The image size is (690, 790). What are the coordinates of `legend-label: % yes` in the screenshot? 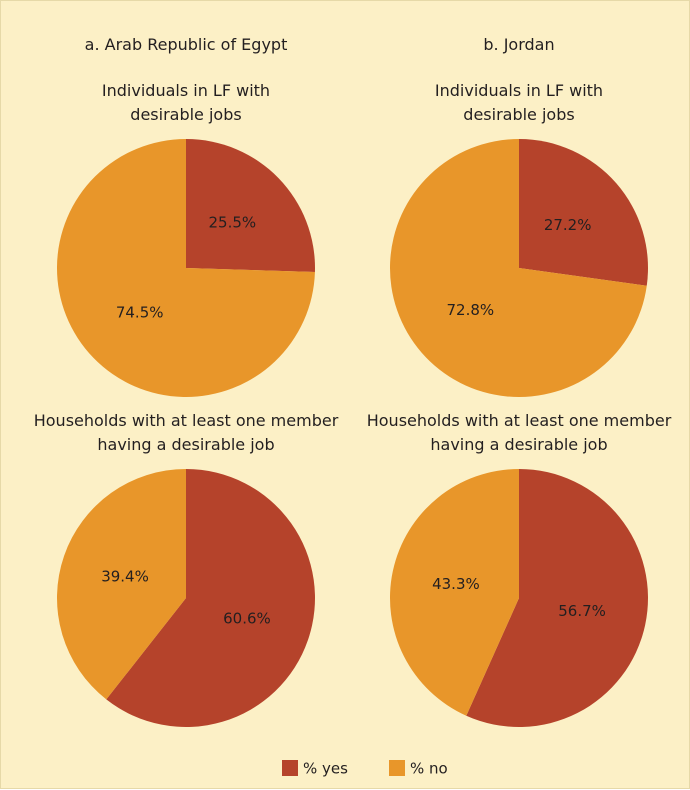 It's located at (325, 769).